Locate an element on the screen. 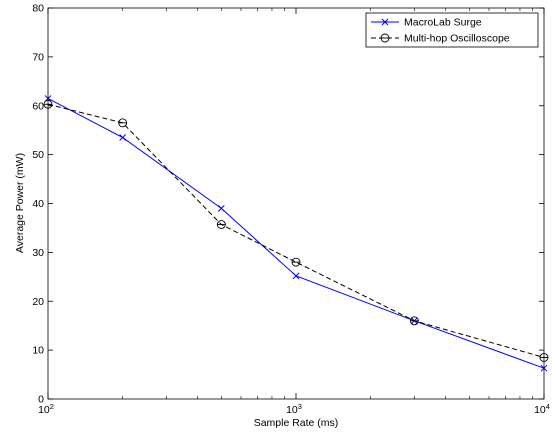  y-tick-label: 50 is located at coordinates (38, 155).